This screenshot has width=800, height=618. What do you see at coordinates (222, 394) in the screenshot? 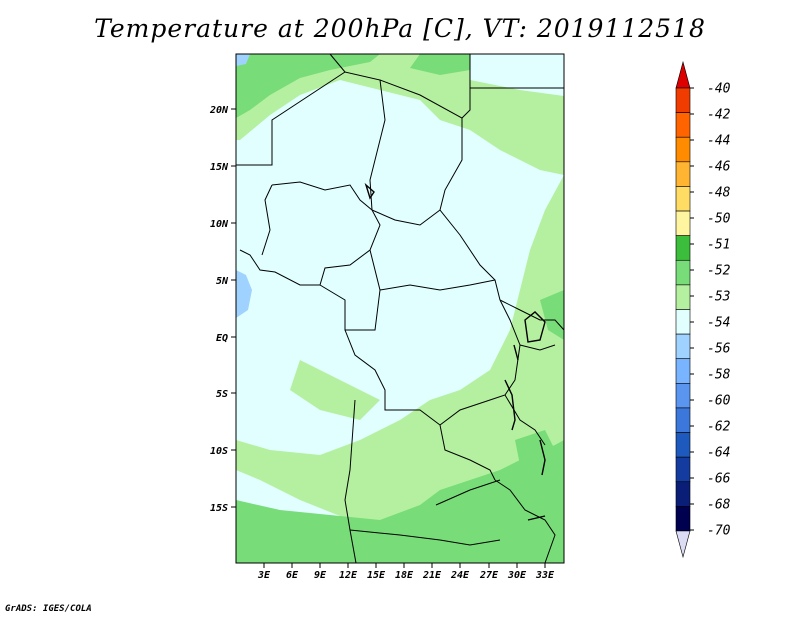
I see `lat-label-5s: 5S` at bounding box center [222, 394].